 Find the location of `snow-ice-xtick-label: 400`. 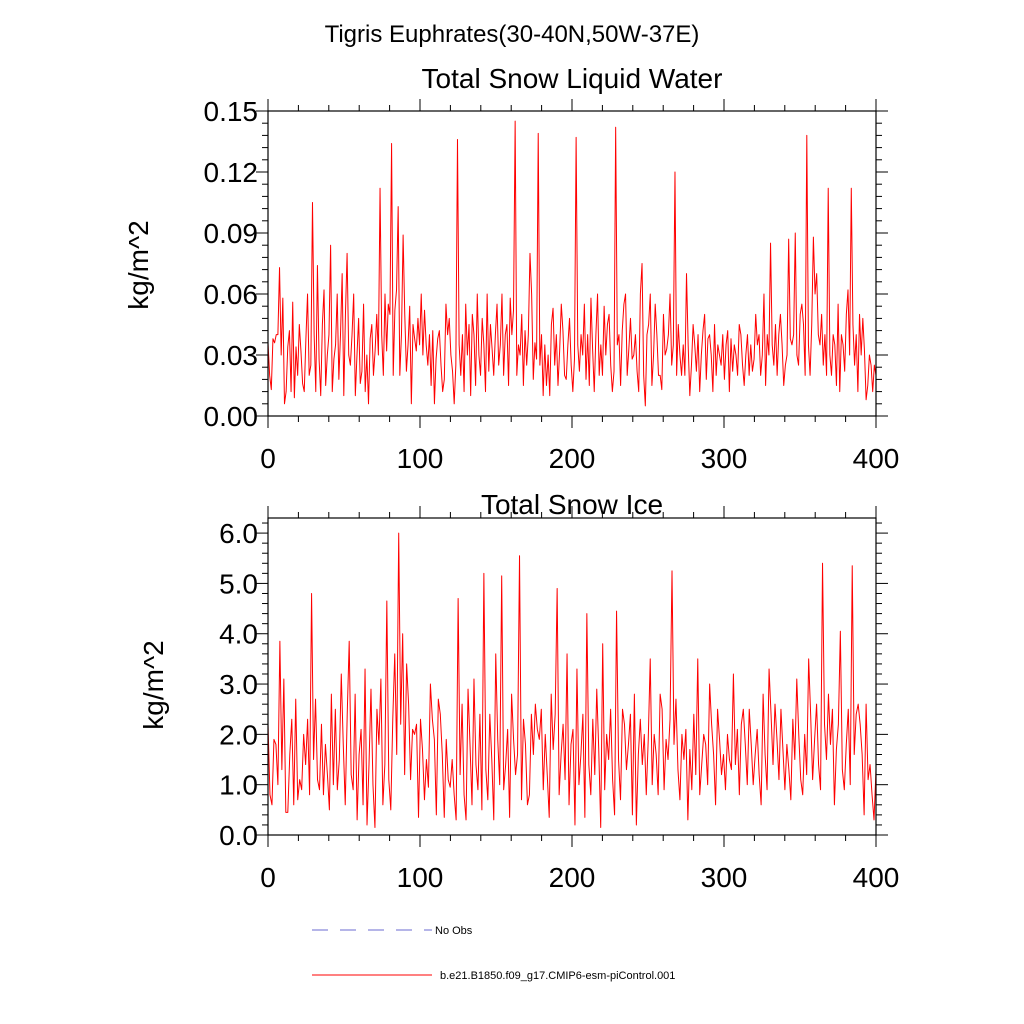

snow-ice-xtick-label: 400 is located at coordinates (876, 877).